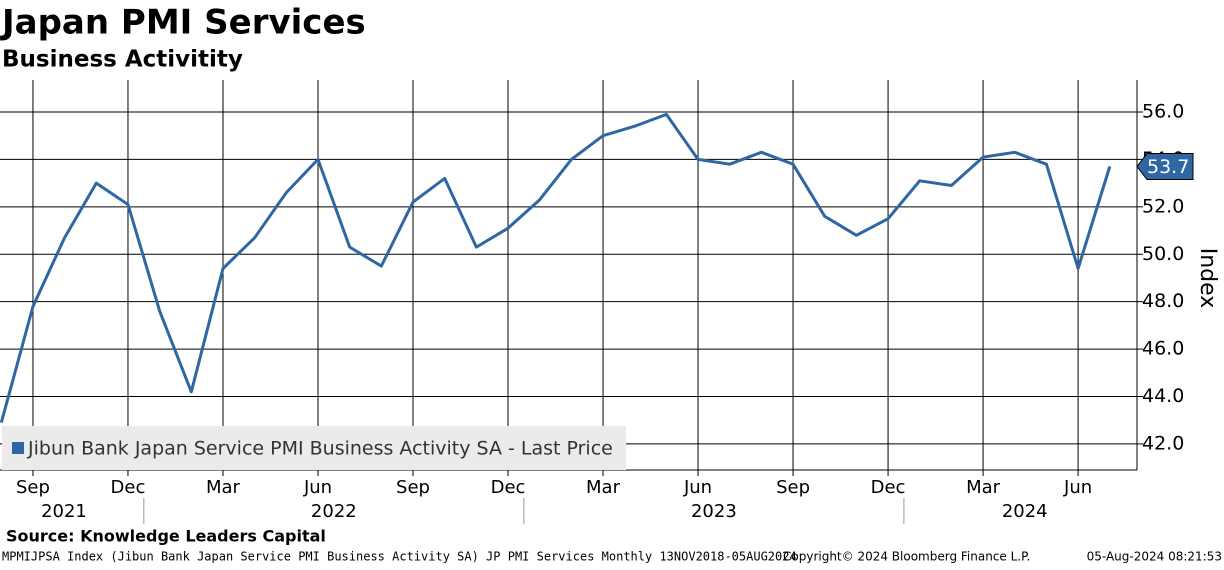  What do you see at coordinates (1163, 443) in the screenshot?
I see `y-tick-label: 42.0` at bounding box center [1163, 443].